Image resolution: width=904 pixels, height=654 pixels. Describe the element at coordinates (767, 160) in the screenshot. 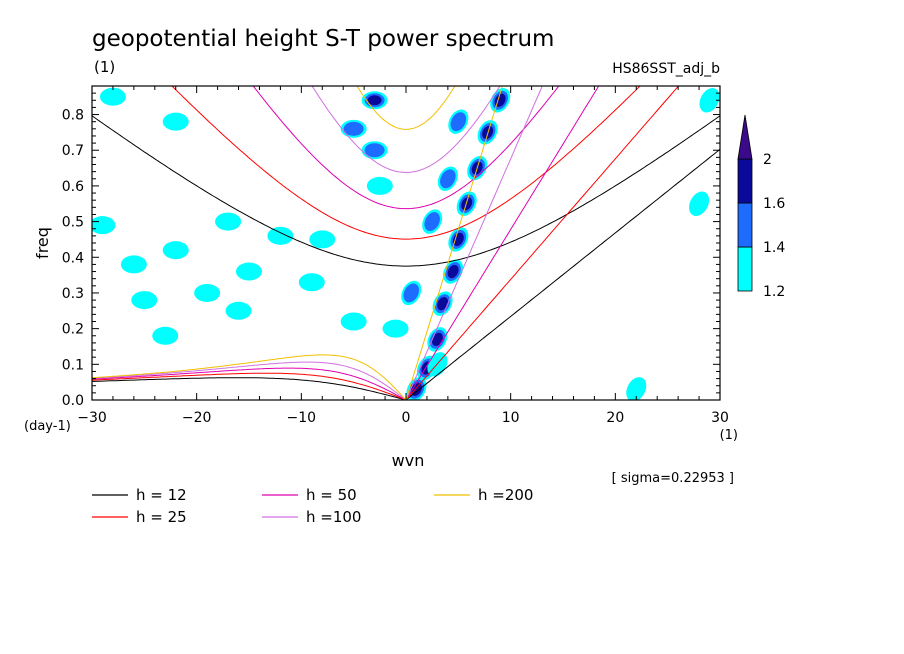

I see `colorbar-label: 2` at that location.